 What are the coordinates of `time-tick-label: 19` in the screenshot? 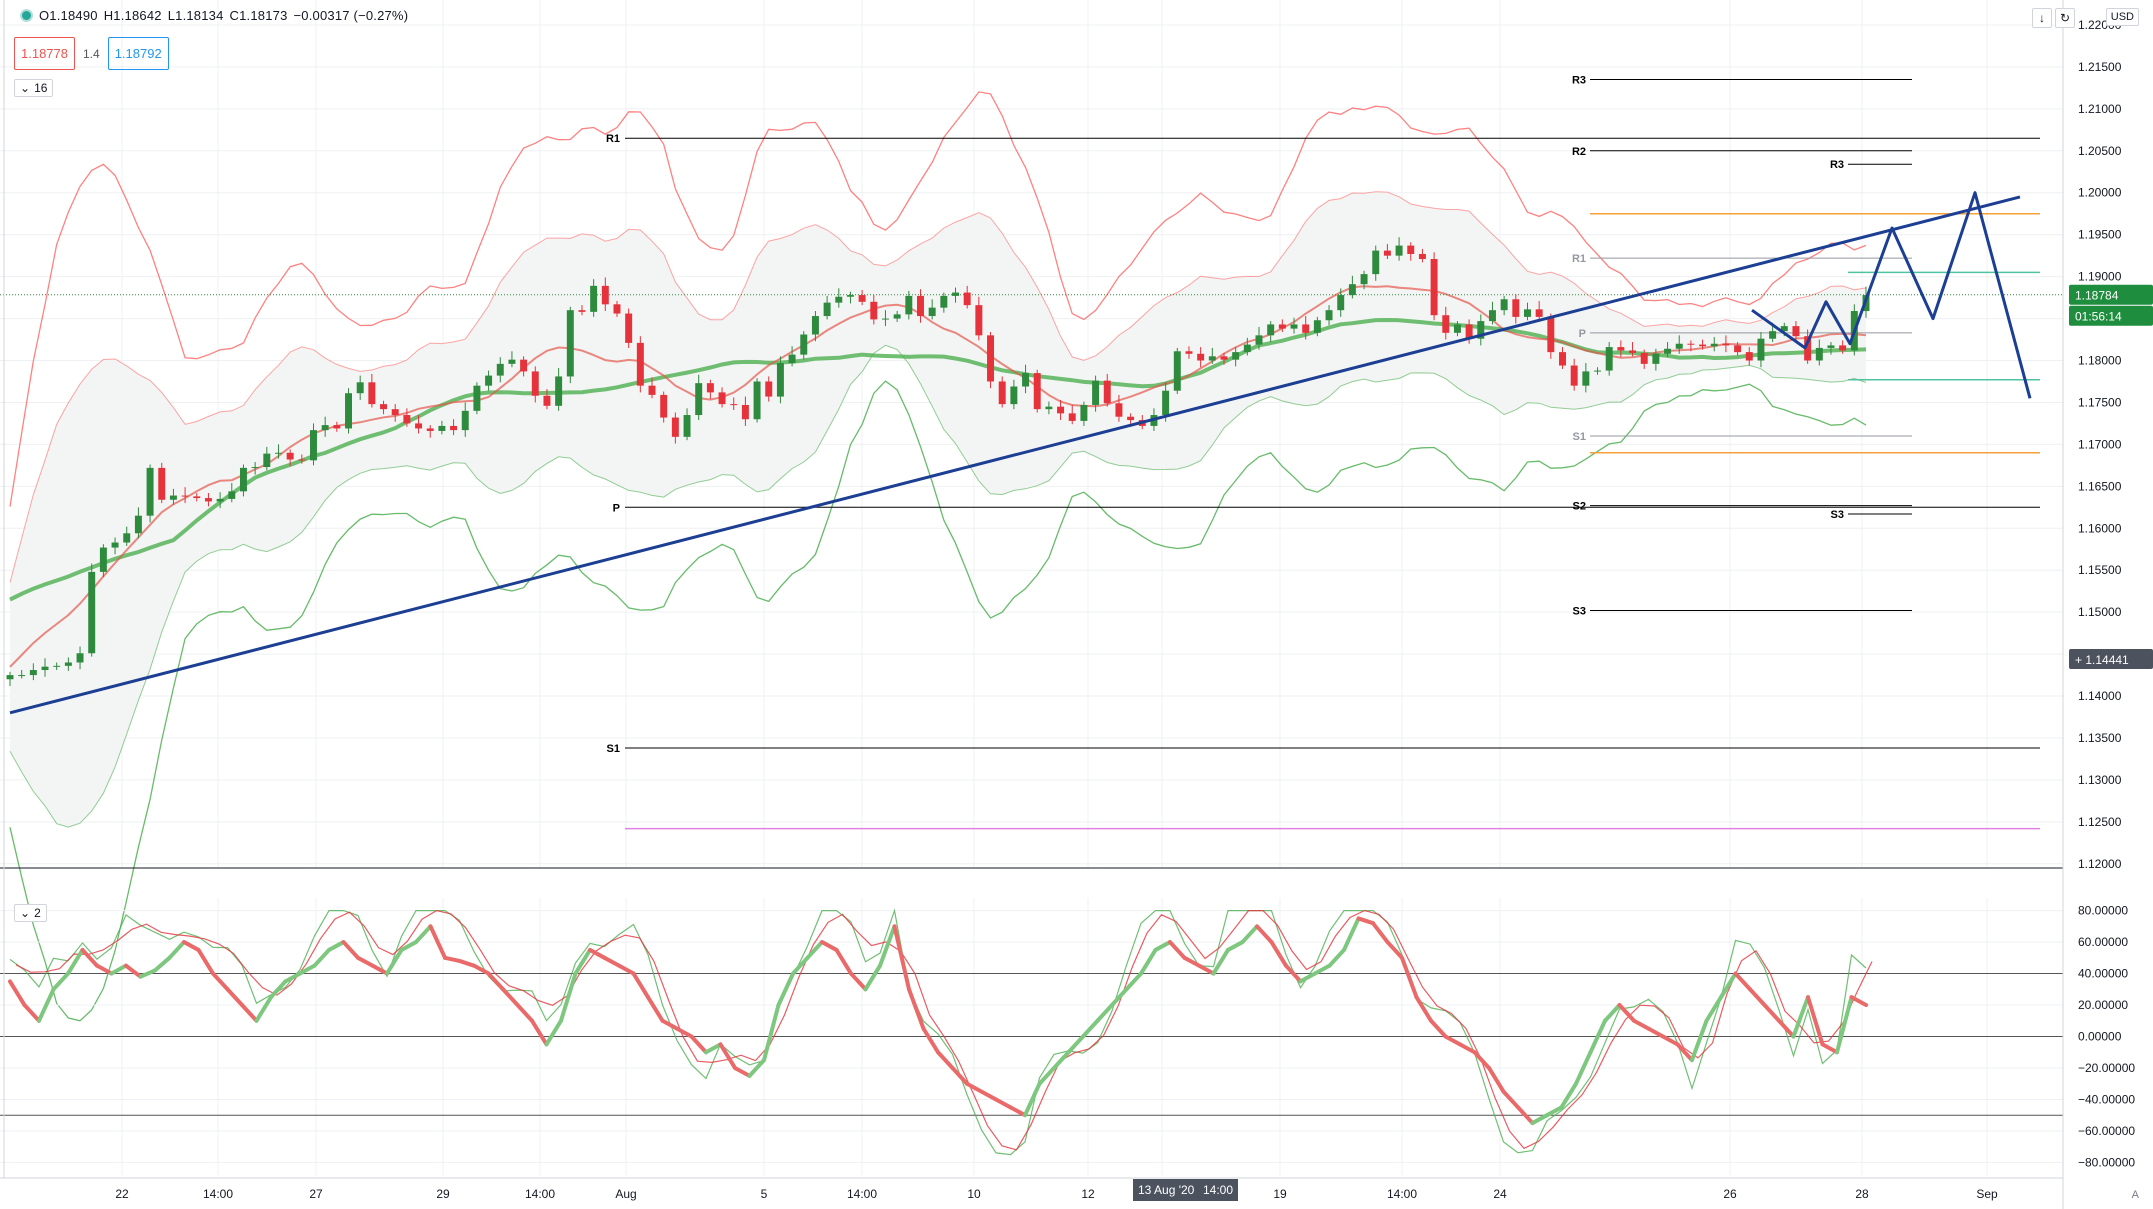 It's located at (1280, 1194).